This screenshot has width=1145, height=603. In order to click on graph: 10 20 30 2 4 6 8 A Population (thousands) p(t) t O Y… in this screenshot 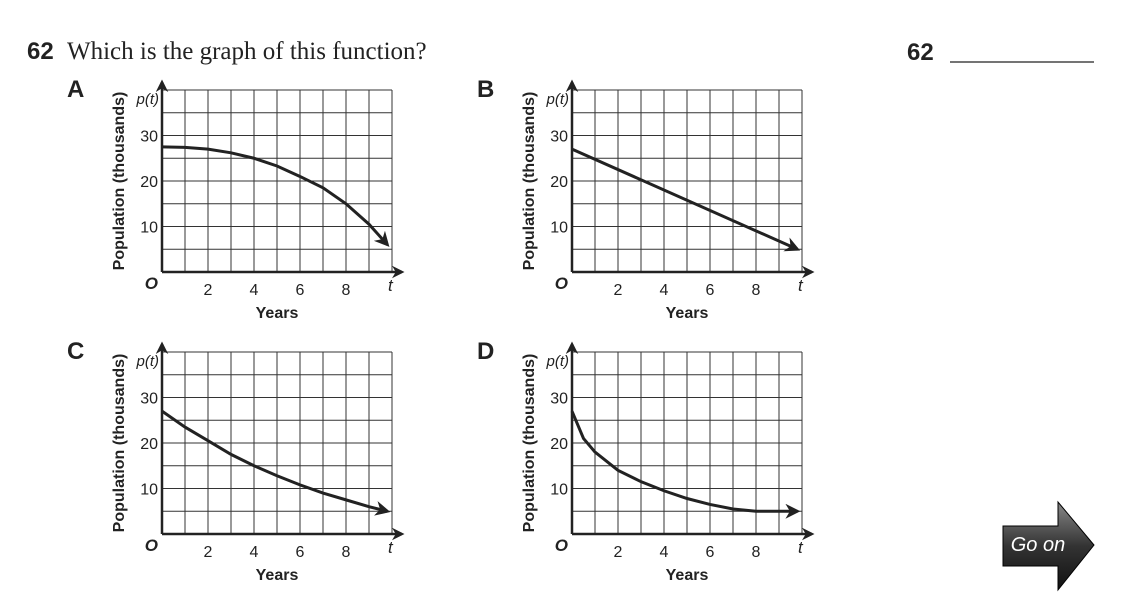, I will do `click(236, 199)`.